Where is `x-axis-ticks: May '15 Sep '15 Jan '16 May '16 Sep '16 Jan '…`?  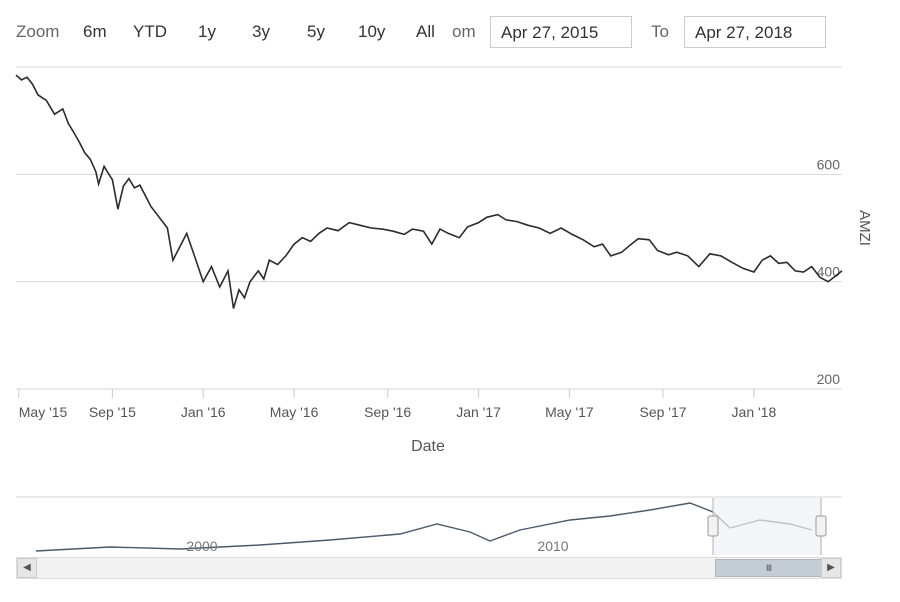
x-axis-ticks: May '15 Sep '15 Jan '16 May '16 Sep '16 Jan '… is located at coordinates (397, 404).